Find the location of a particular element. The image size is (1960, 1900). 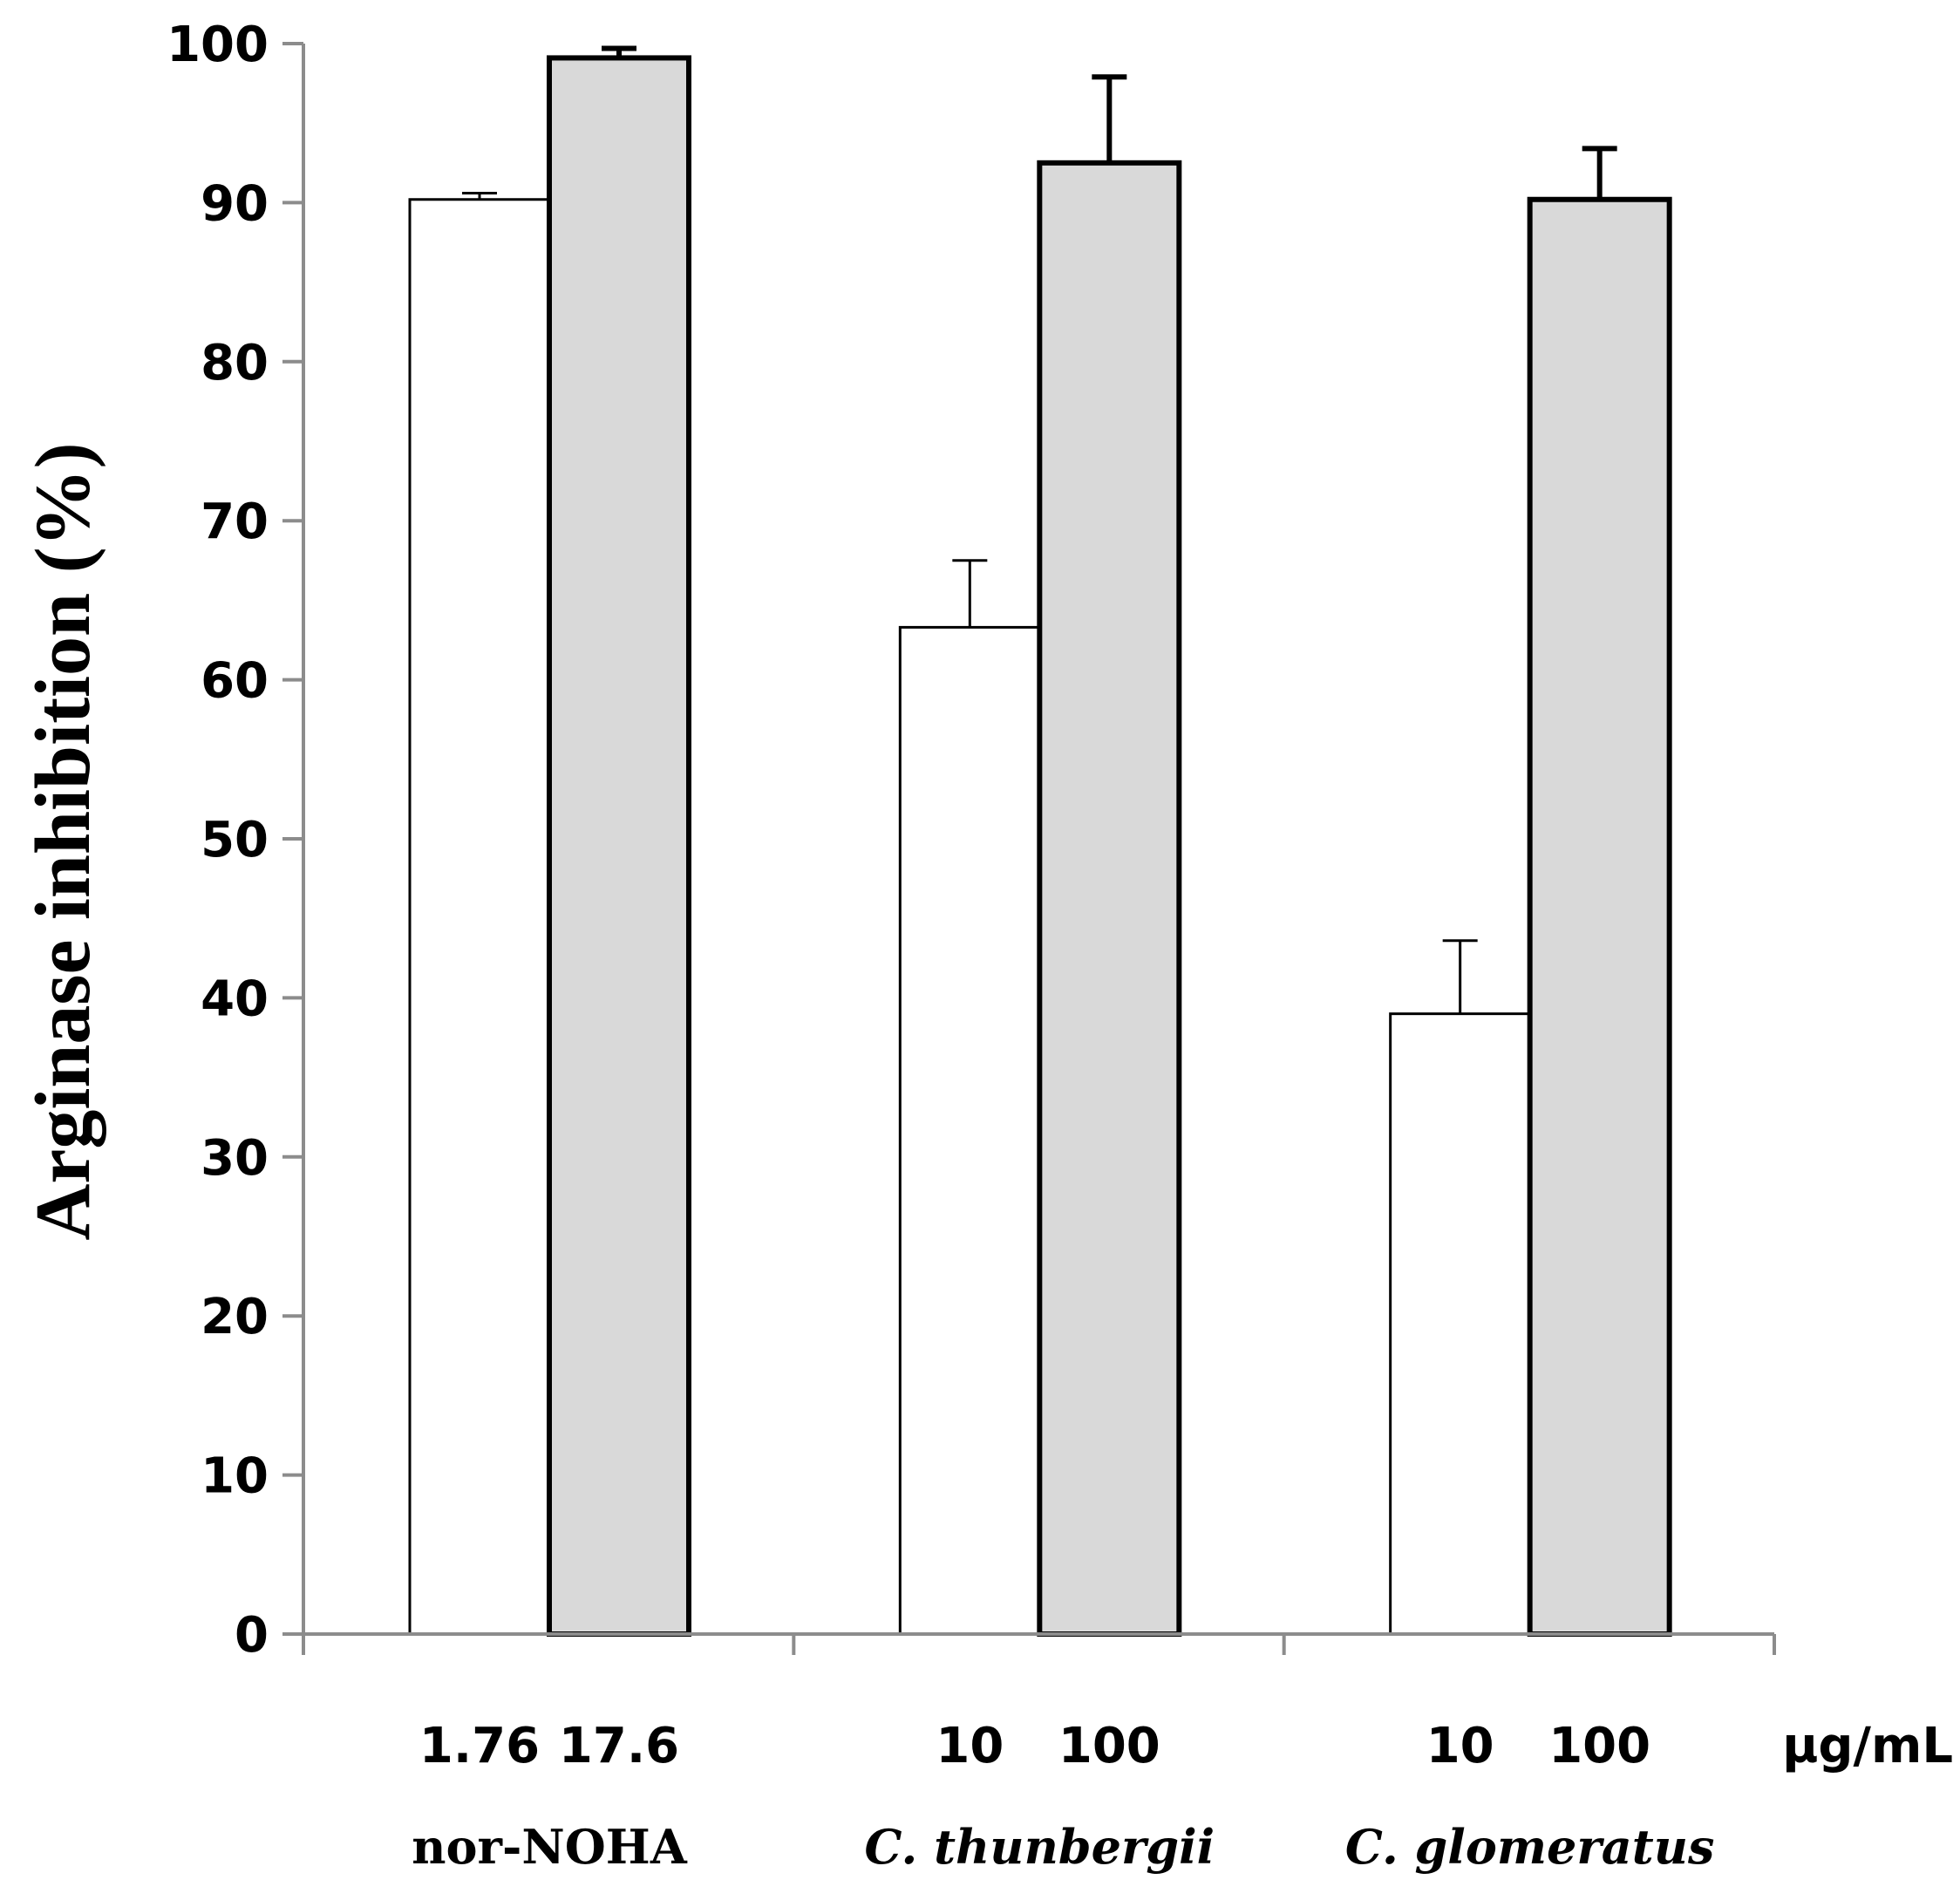

y-tick-label-70: 70 is located at coordinates (235, 522).